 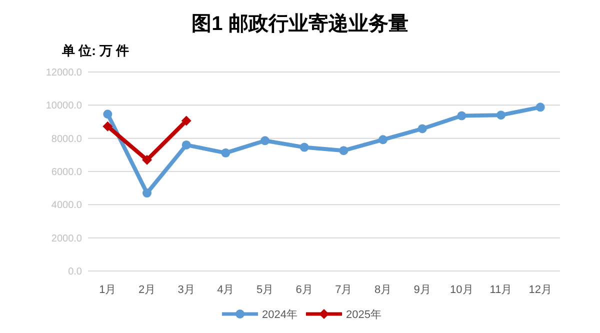 I want to click on x-tick-label: 10月, so click(x=462, y=290).